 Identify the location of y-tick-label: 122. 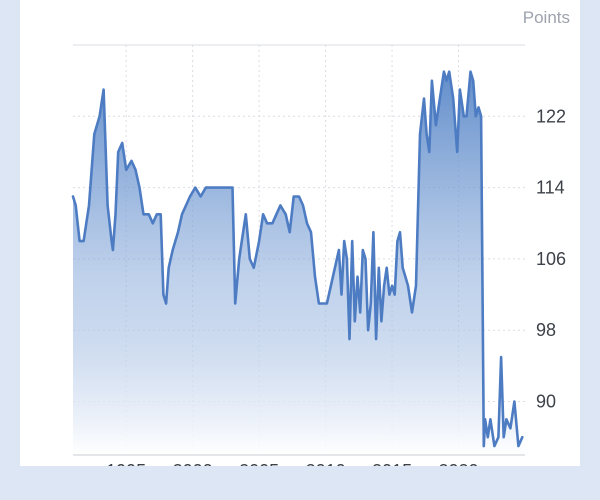
(551, 116).